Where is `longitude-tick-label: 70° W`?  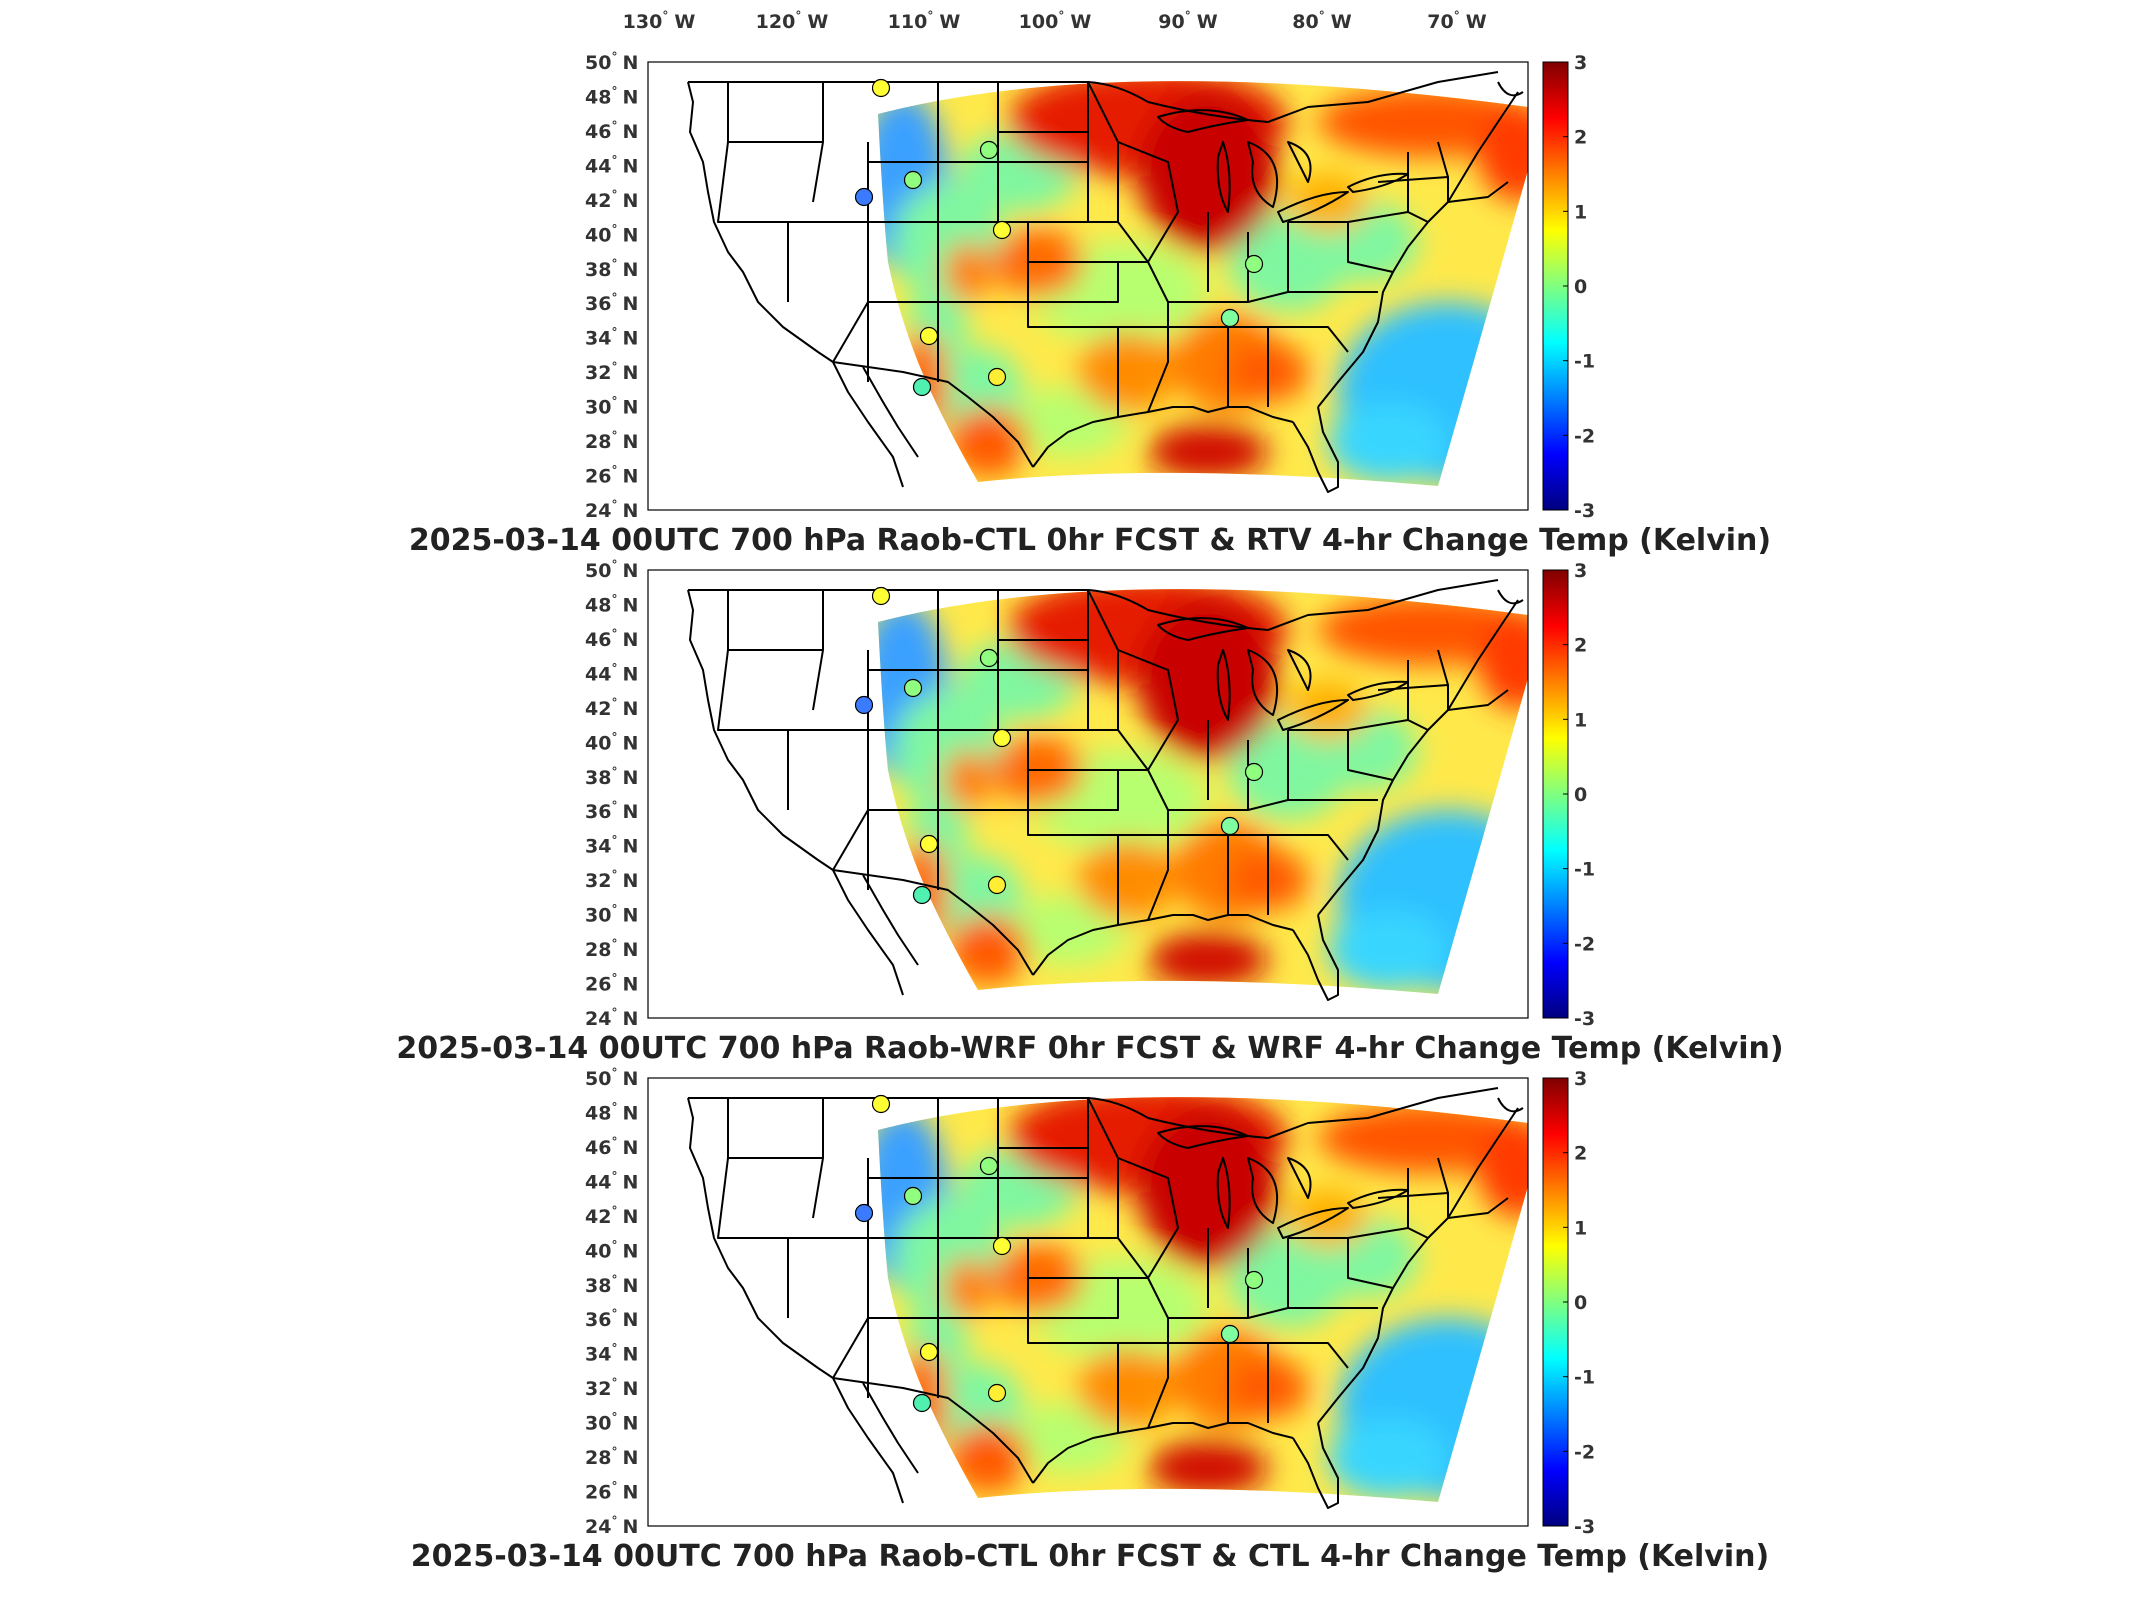 longitude-tick-label: 70° W is located at coordinates (1456, 21).